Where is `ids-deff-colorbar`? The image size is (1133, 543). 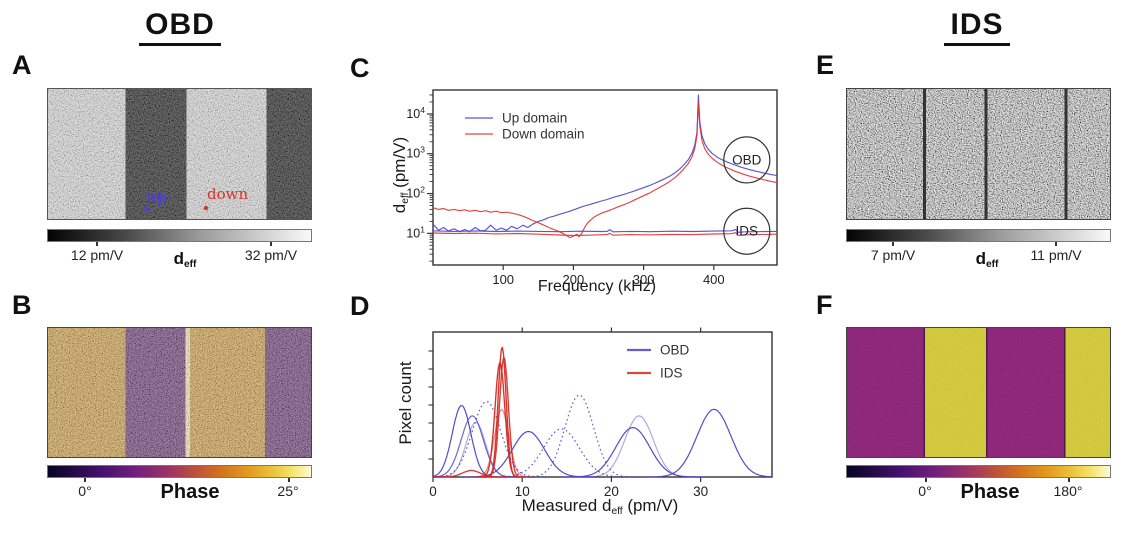
ids-deff-colorbar is located at coordinates (978, 235).